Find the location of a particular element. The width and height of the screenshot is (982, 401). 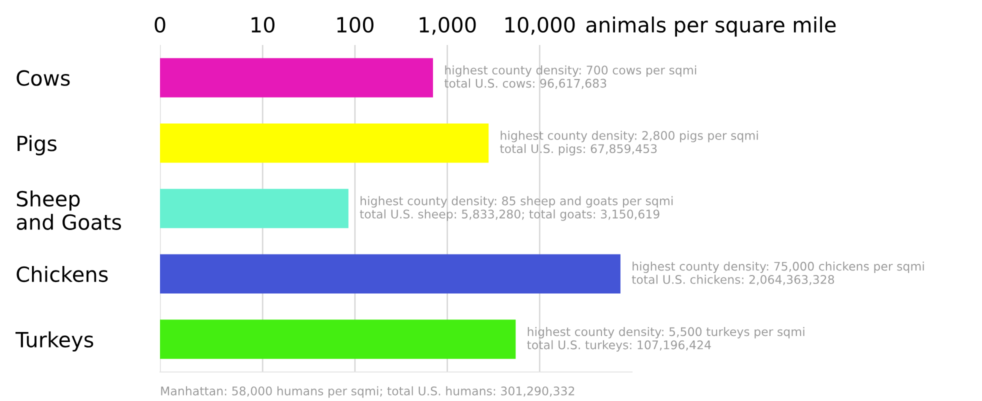

text: Manhattan: 58,000 humans per sqmi; total U.S. humans: 301,290,332 is located at coordinates (367, 392).